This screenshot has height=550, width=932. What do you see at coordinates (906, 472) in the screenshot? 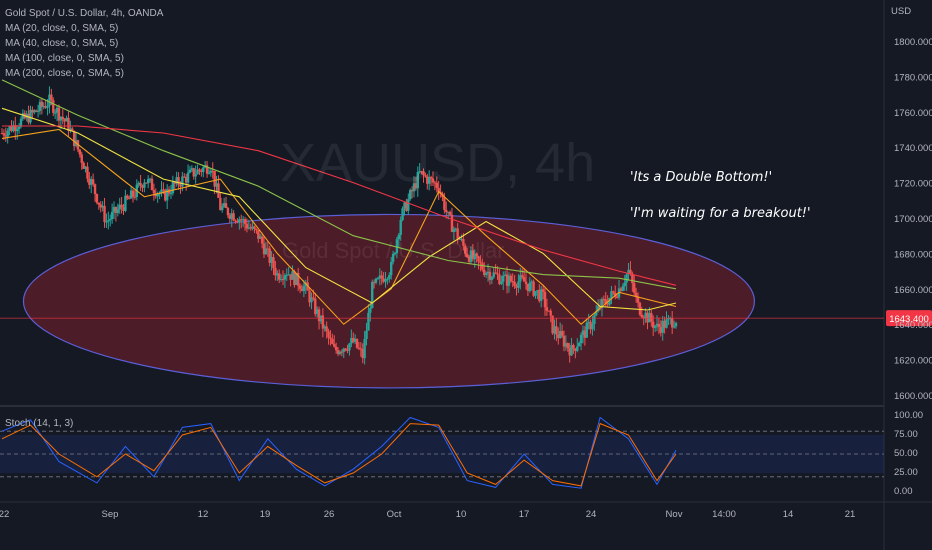
I see `stoch-tick: 25.00` at bounding box center [906, 472].